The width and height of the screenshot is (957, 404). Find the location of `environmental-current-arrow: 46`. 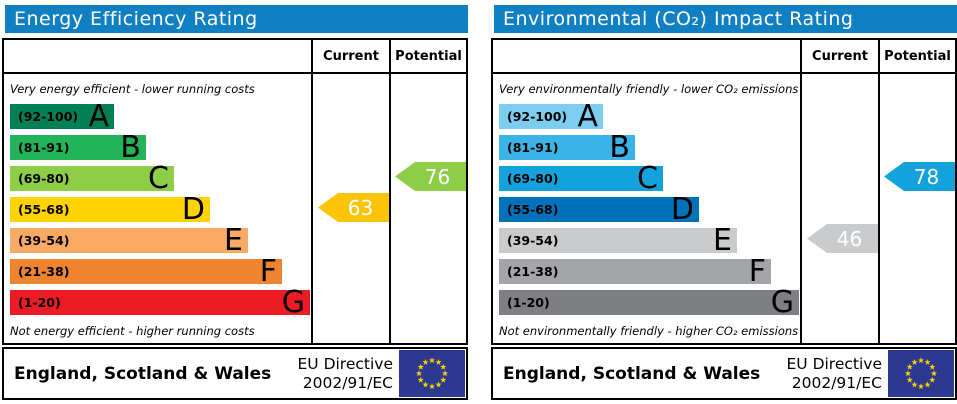

environmental-current-arrow: 46 is located at coordinates (842, 238).